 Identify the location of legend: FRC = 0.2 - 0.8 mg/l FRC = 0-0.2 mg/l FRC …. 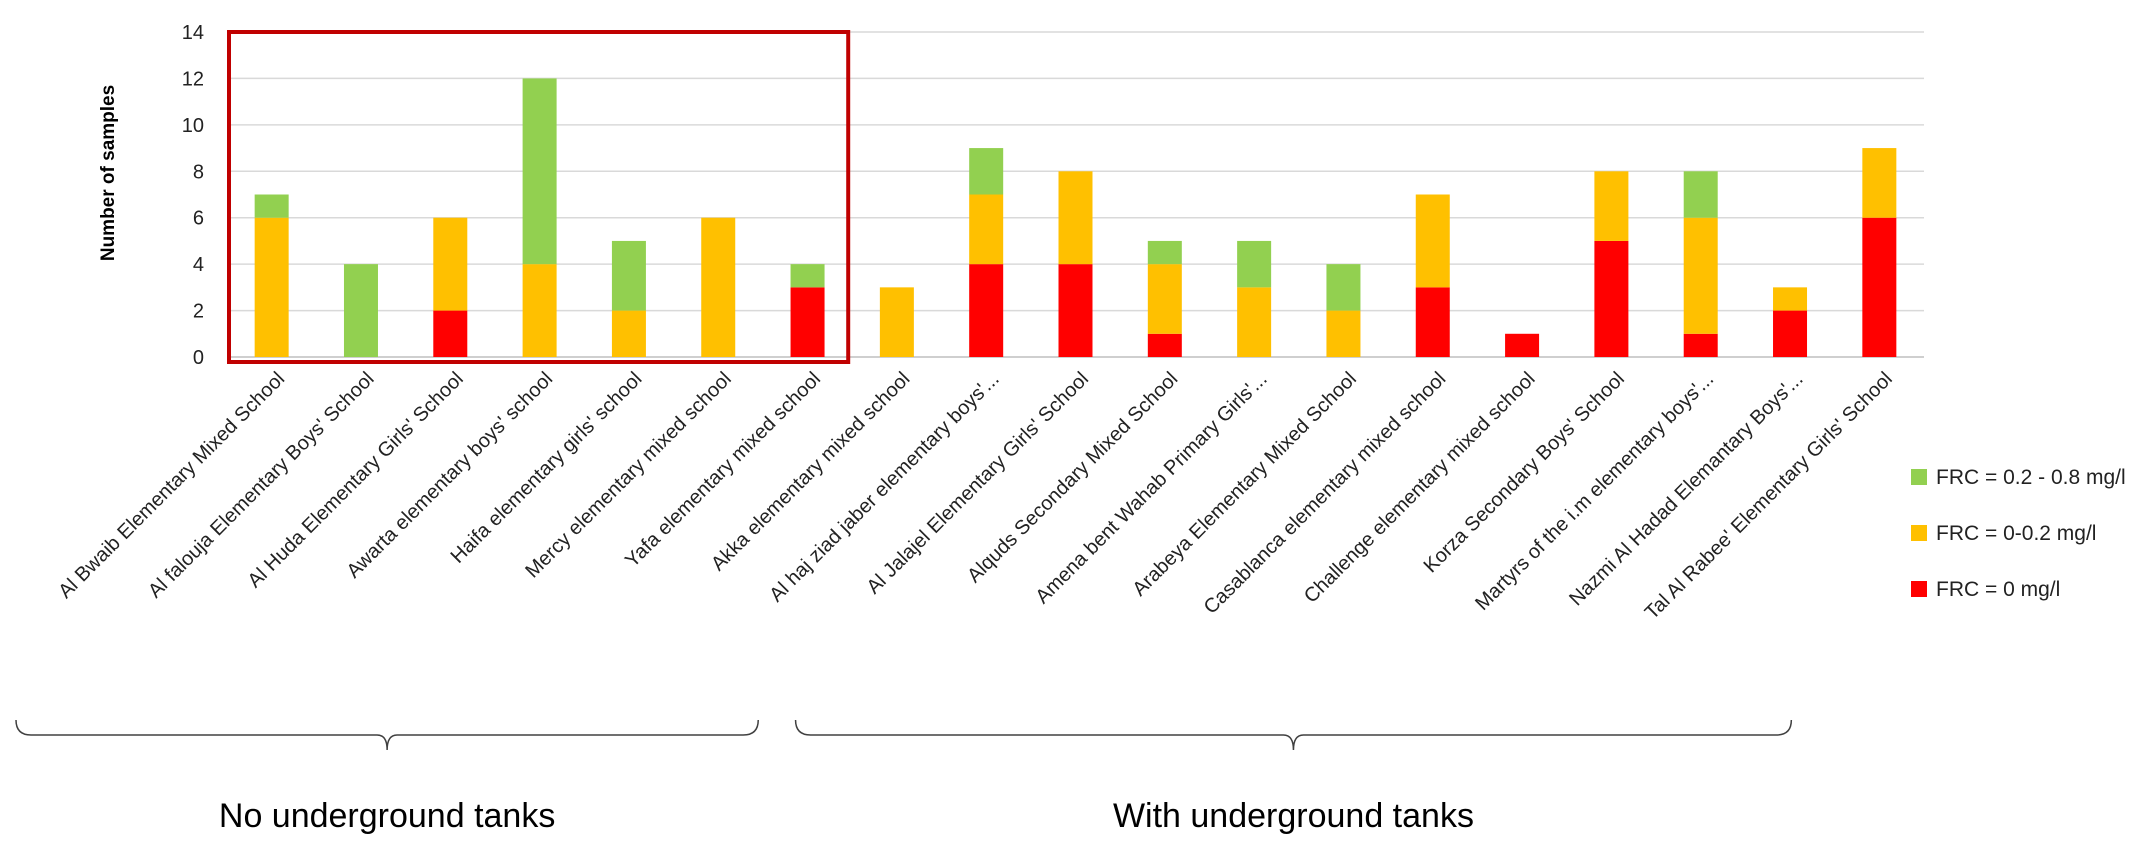
(2018, 533).